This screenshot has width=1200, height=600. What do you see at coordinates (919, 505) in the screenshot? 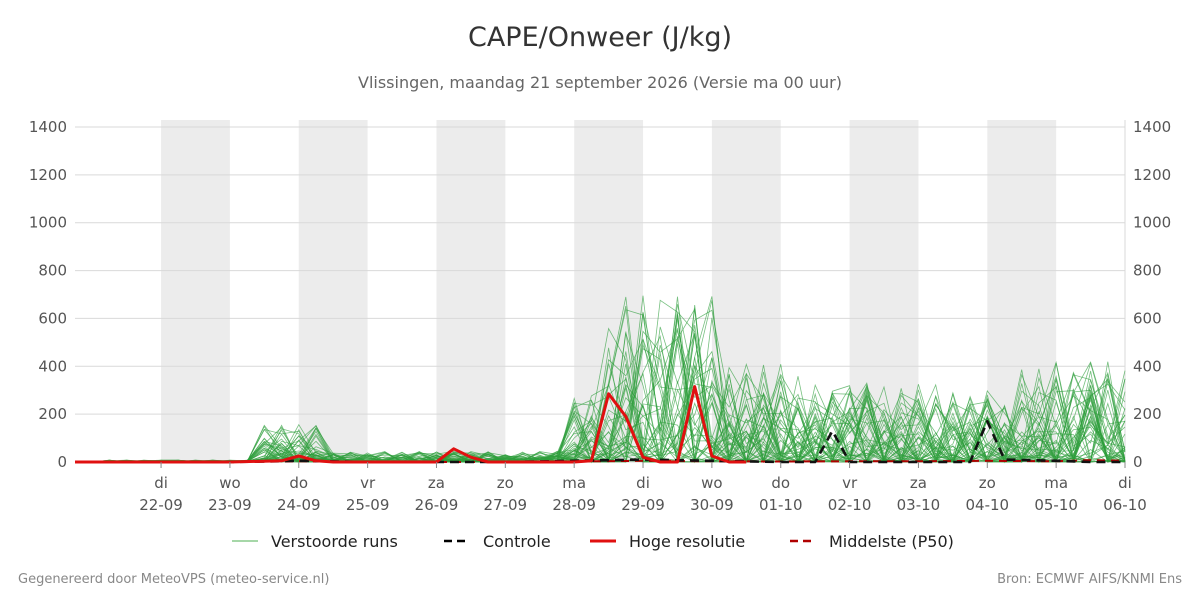
I see `x-tick-date: 03-10` at bounding box center [919, 505].